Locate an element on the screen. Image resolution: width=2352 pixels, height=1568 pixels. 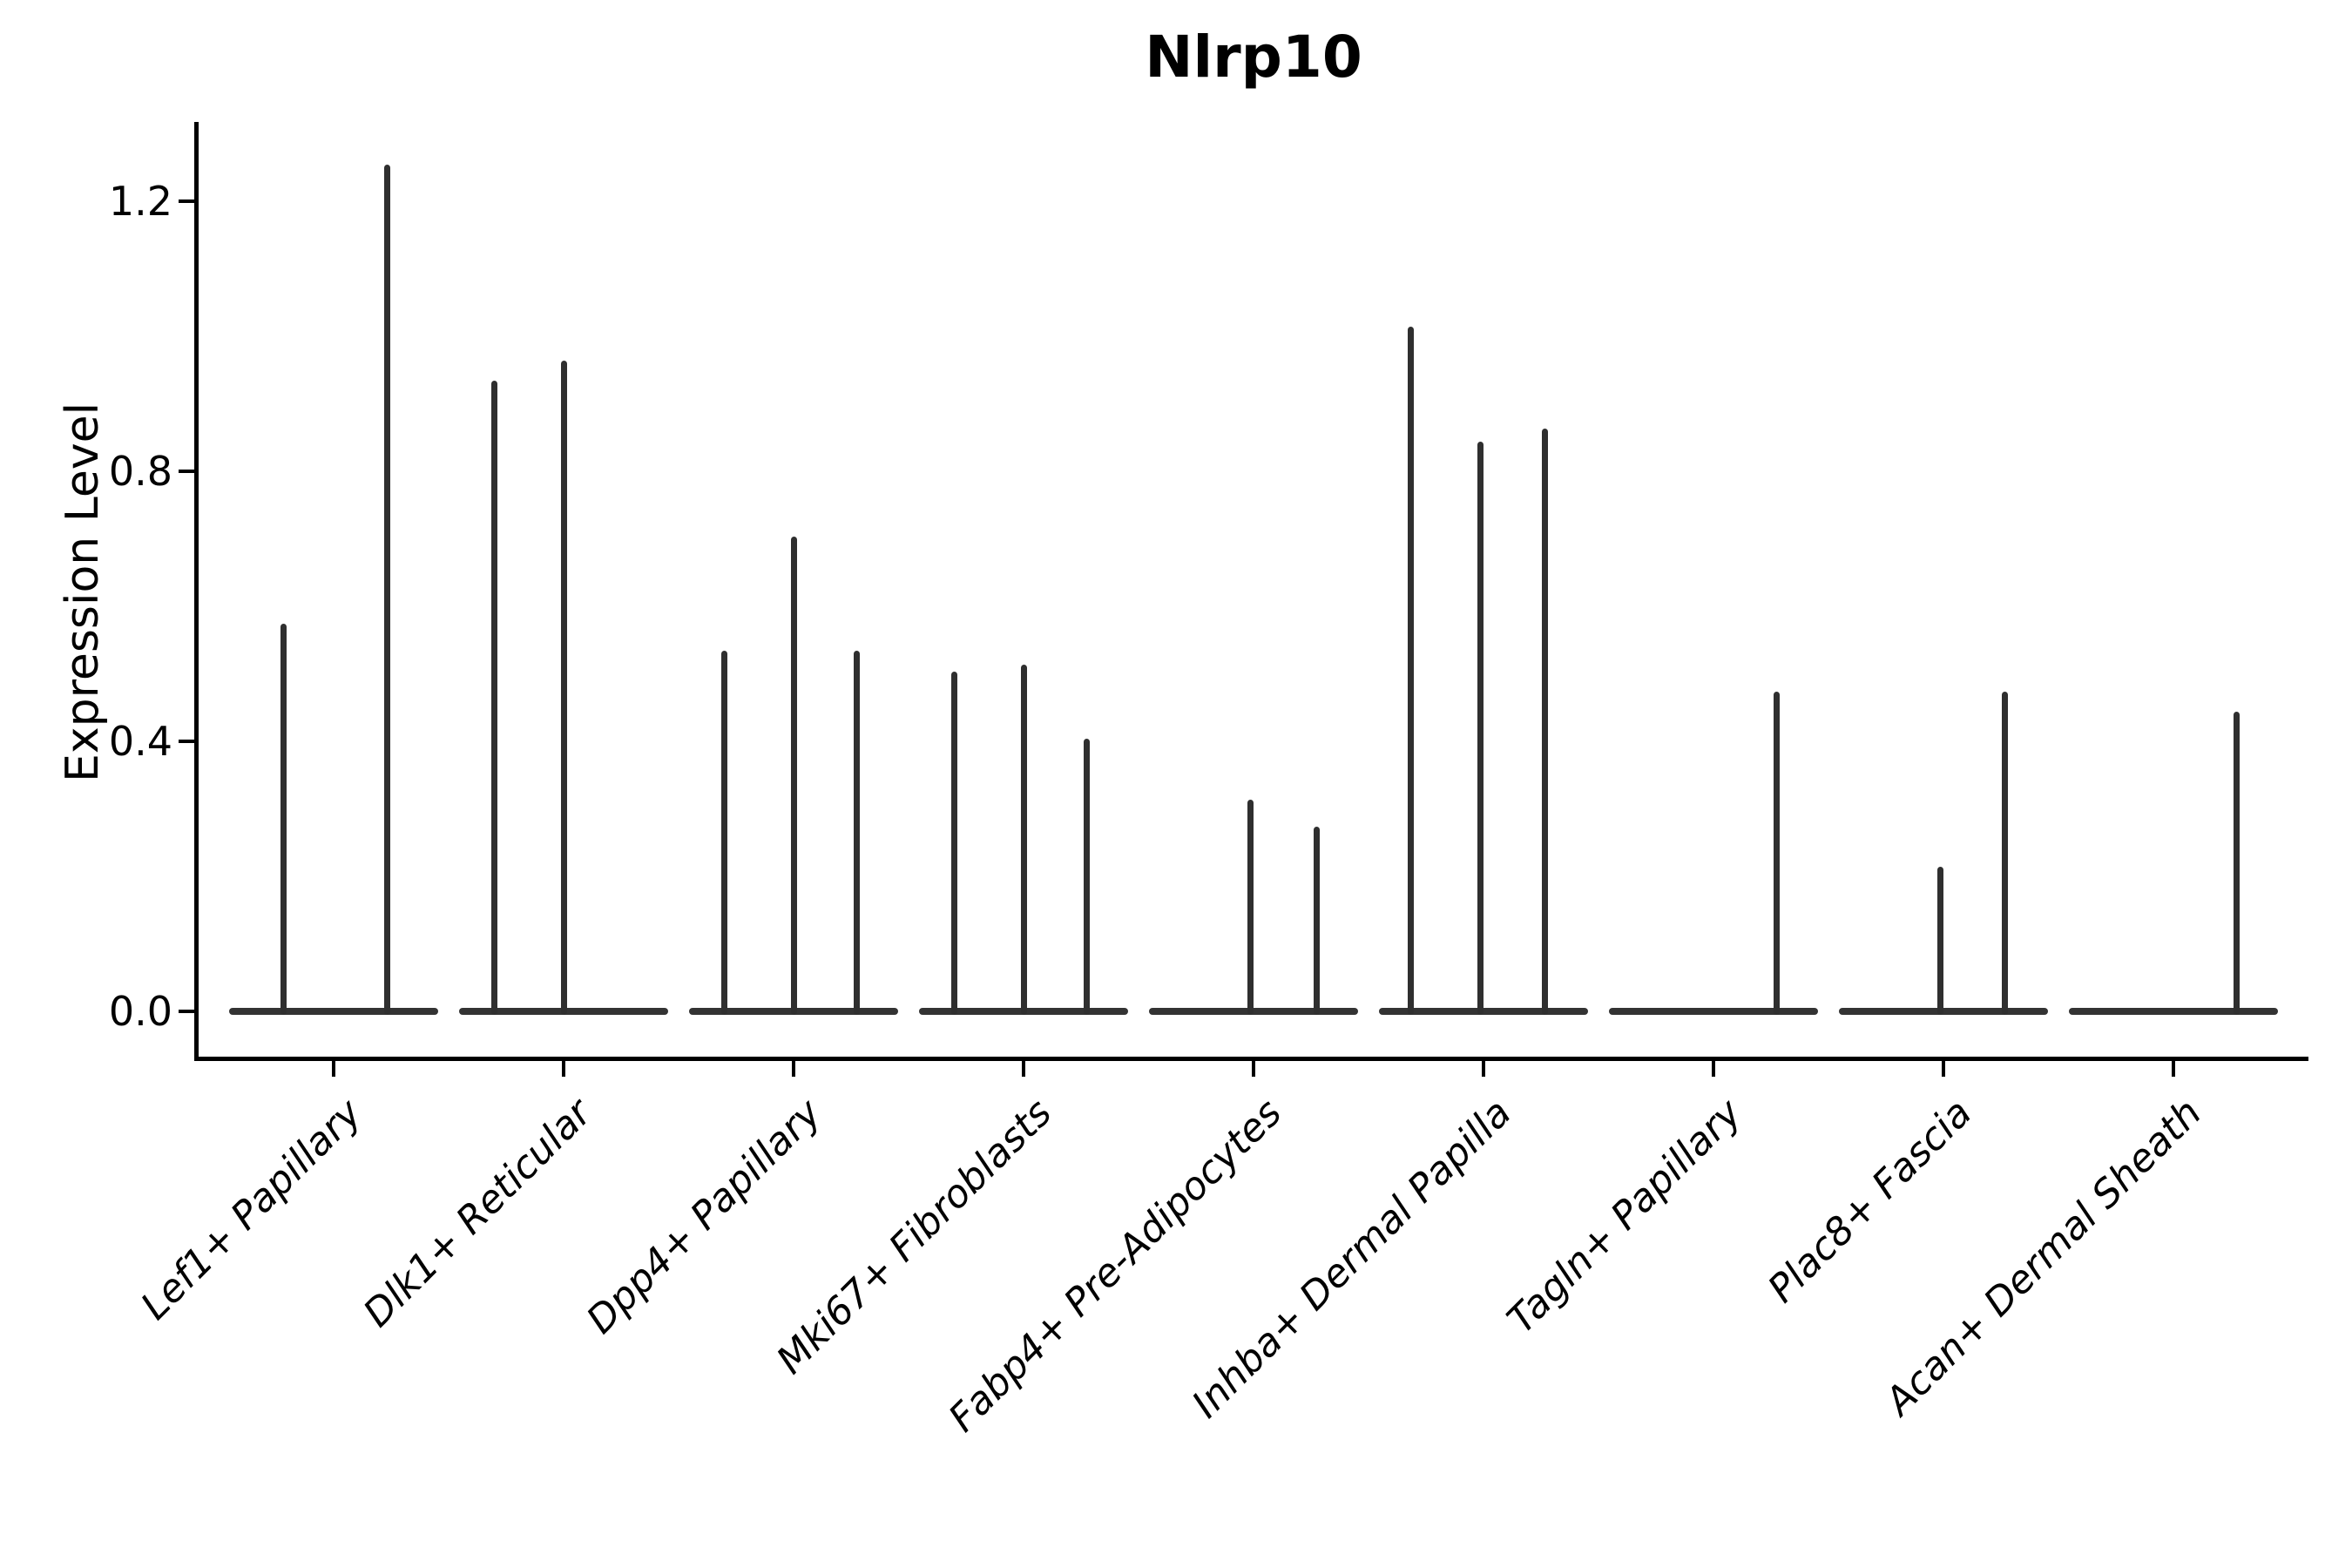
y-tick-label: 0.4 is located at coordinates (140, 741).